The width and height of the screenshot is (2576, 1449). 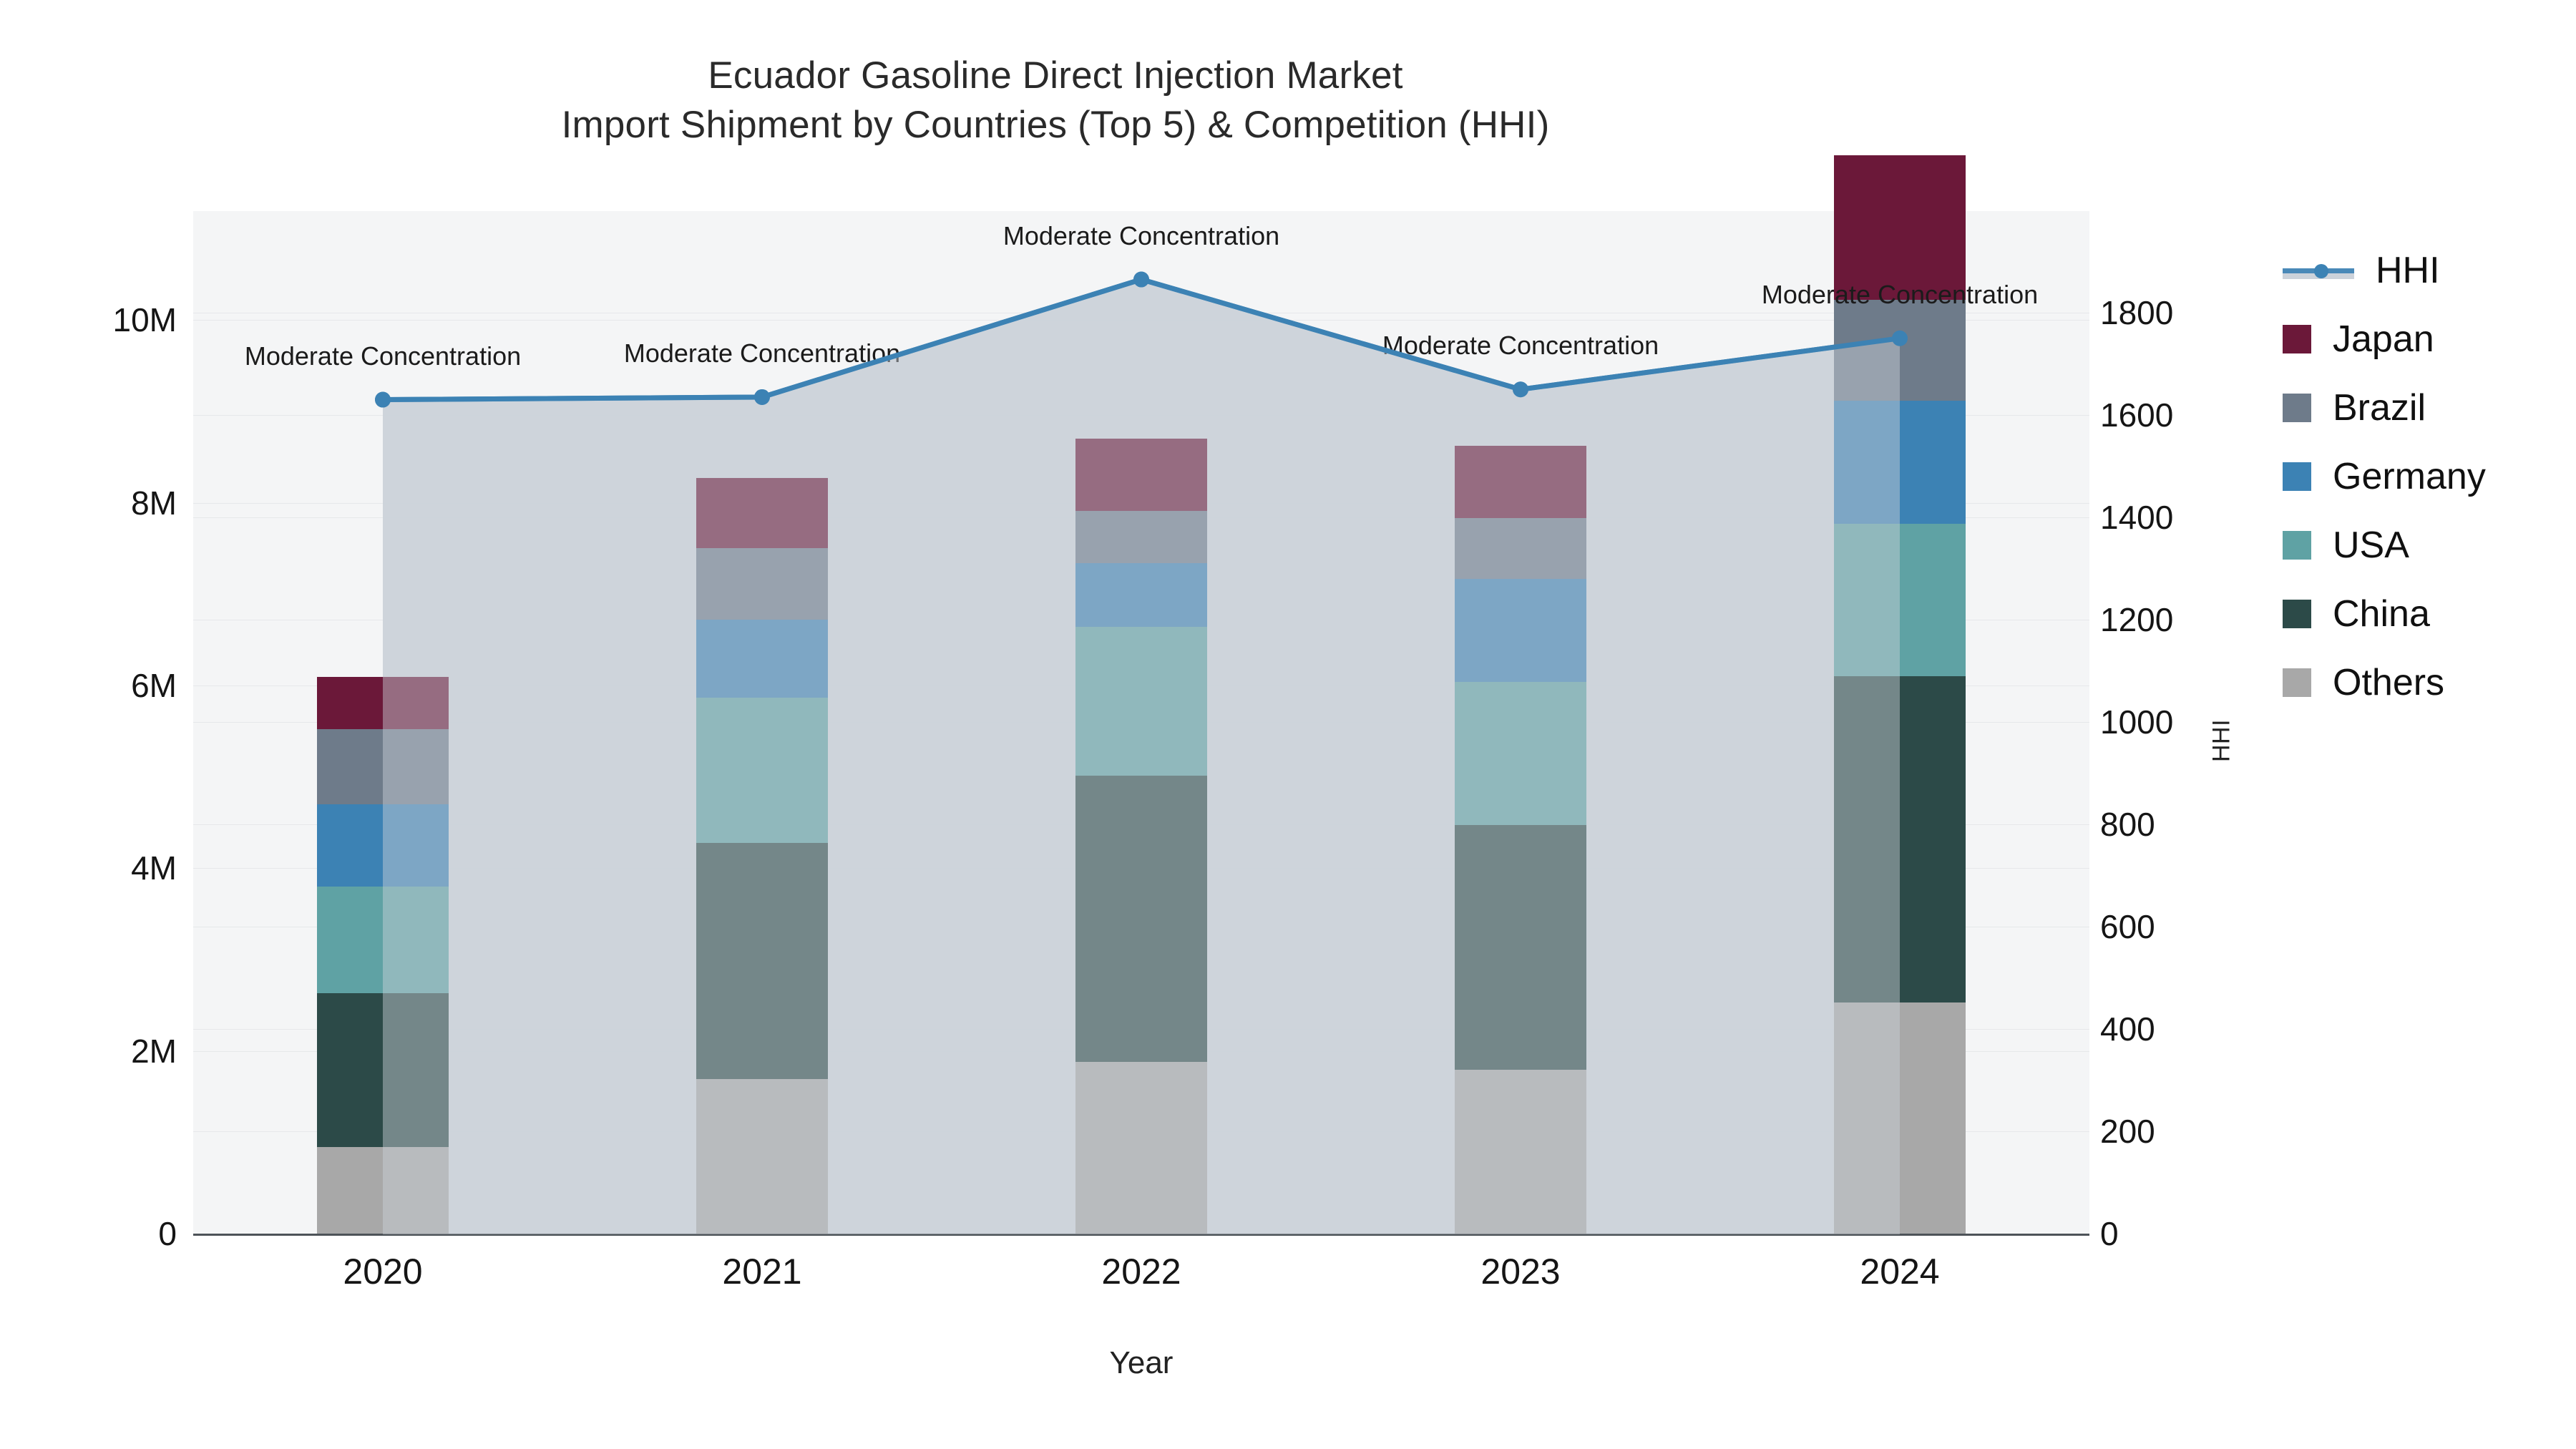 What do you see at coordinates (1141, 1235) in the screenshot?
I see `x-axis-line` at bounding box center [1141, 1235].